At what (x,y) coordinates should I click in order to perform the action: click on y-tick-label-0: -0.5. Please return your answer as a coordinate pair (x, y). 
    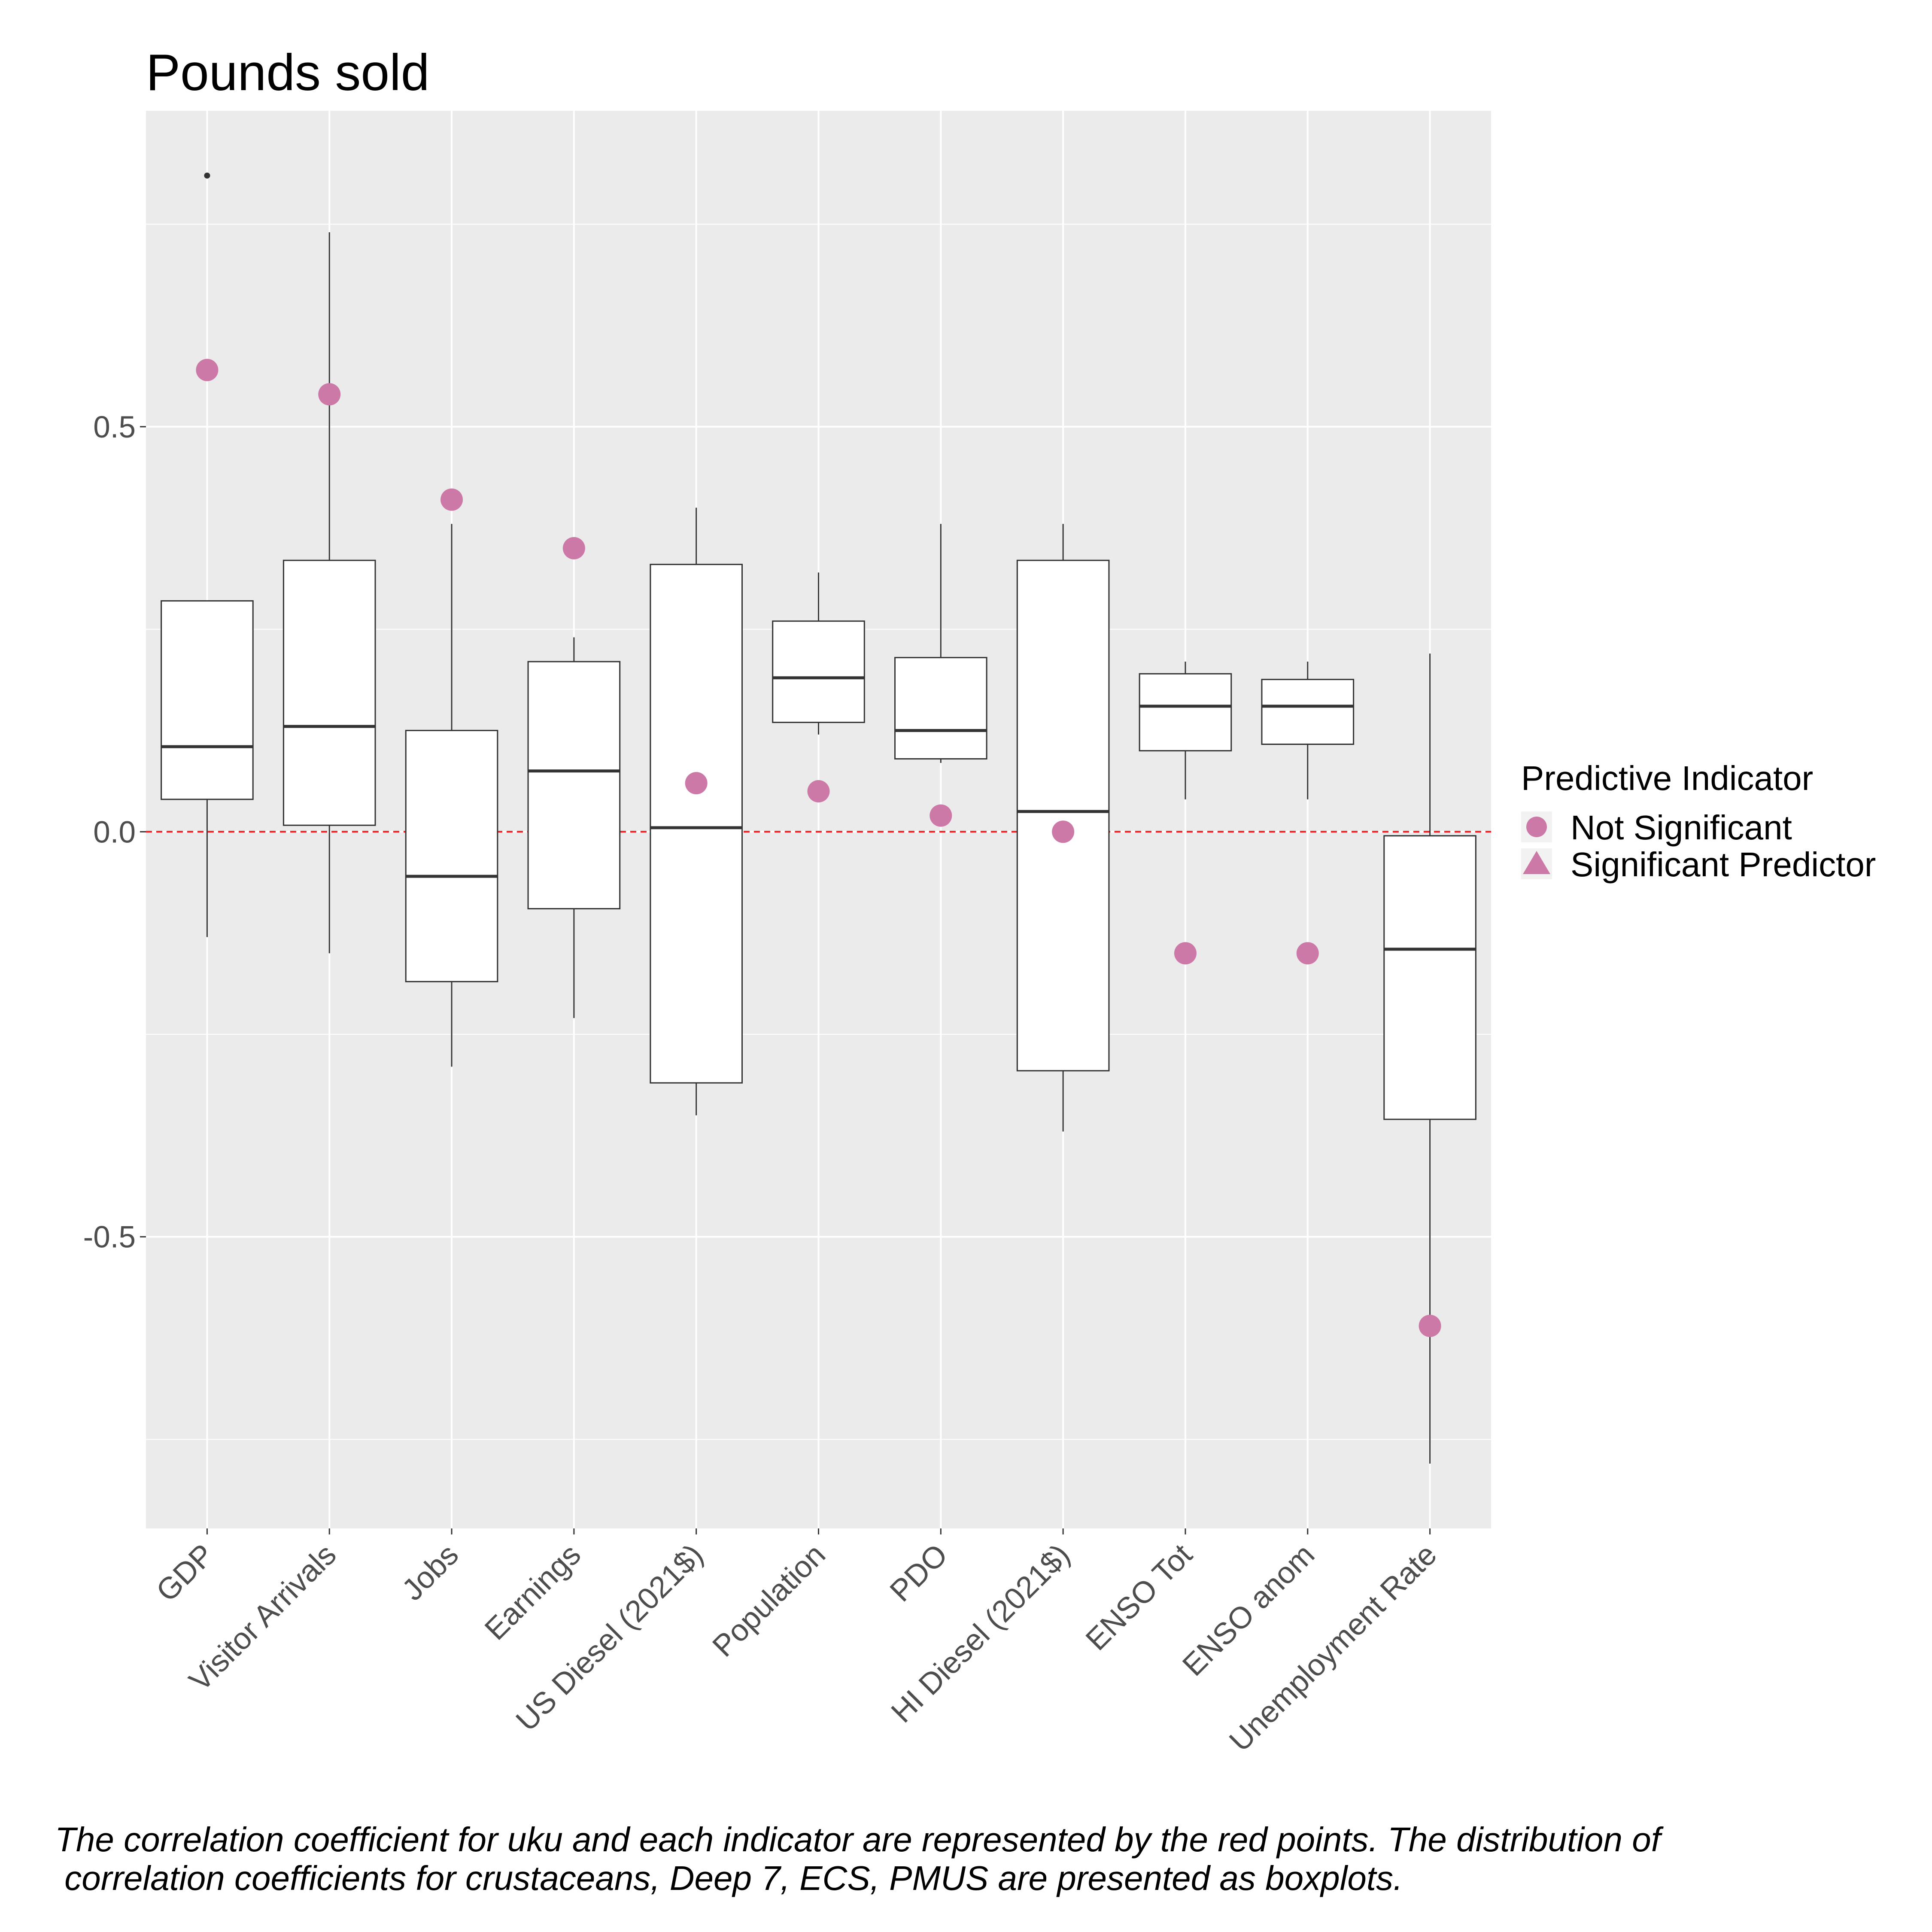
    Looking at the image, I should click on (109, 1238).